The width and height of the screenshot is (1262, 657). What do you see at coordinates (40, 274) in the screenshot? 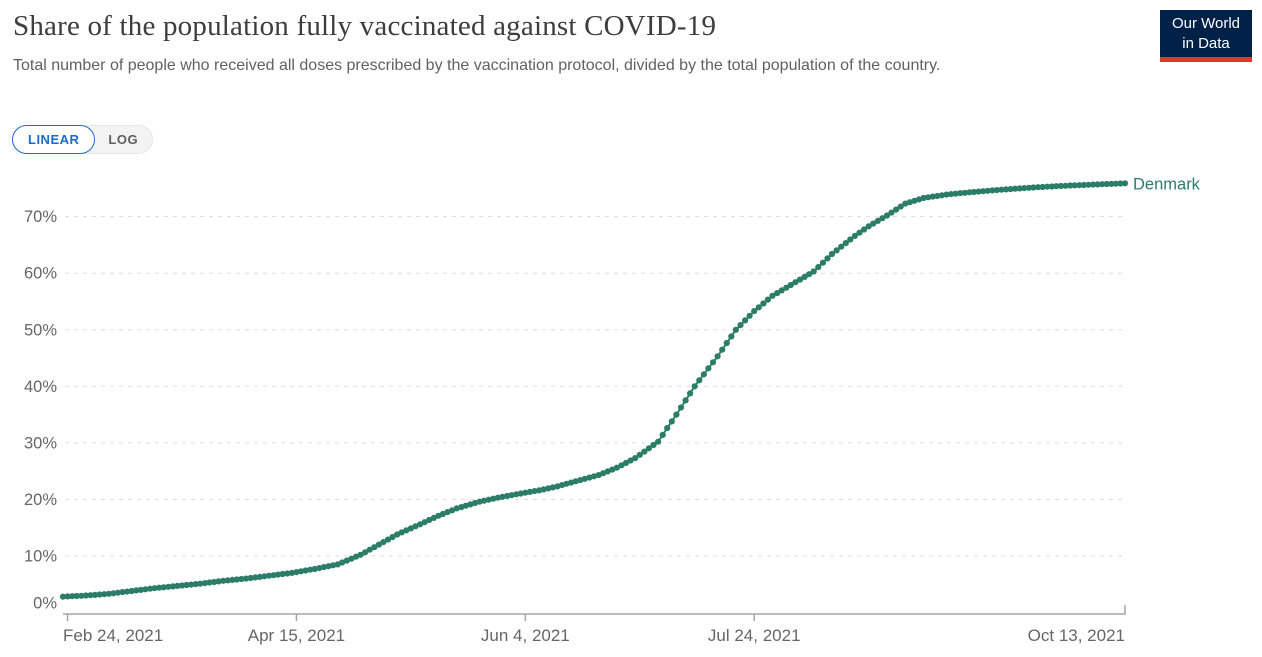
I see `y-tick-label: 60%` at bounding box center [40, 274].